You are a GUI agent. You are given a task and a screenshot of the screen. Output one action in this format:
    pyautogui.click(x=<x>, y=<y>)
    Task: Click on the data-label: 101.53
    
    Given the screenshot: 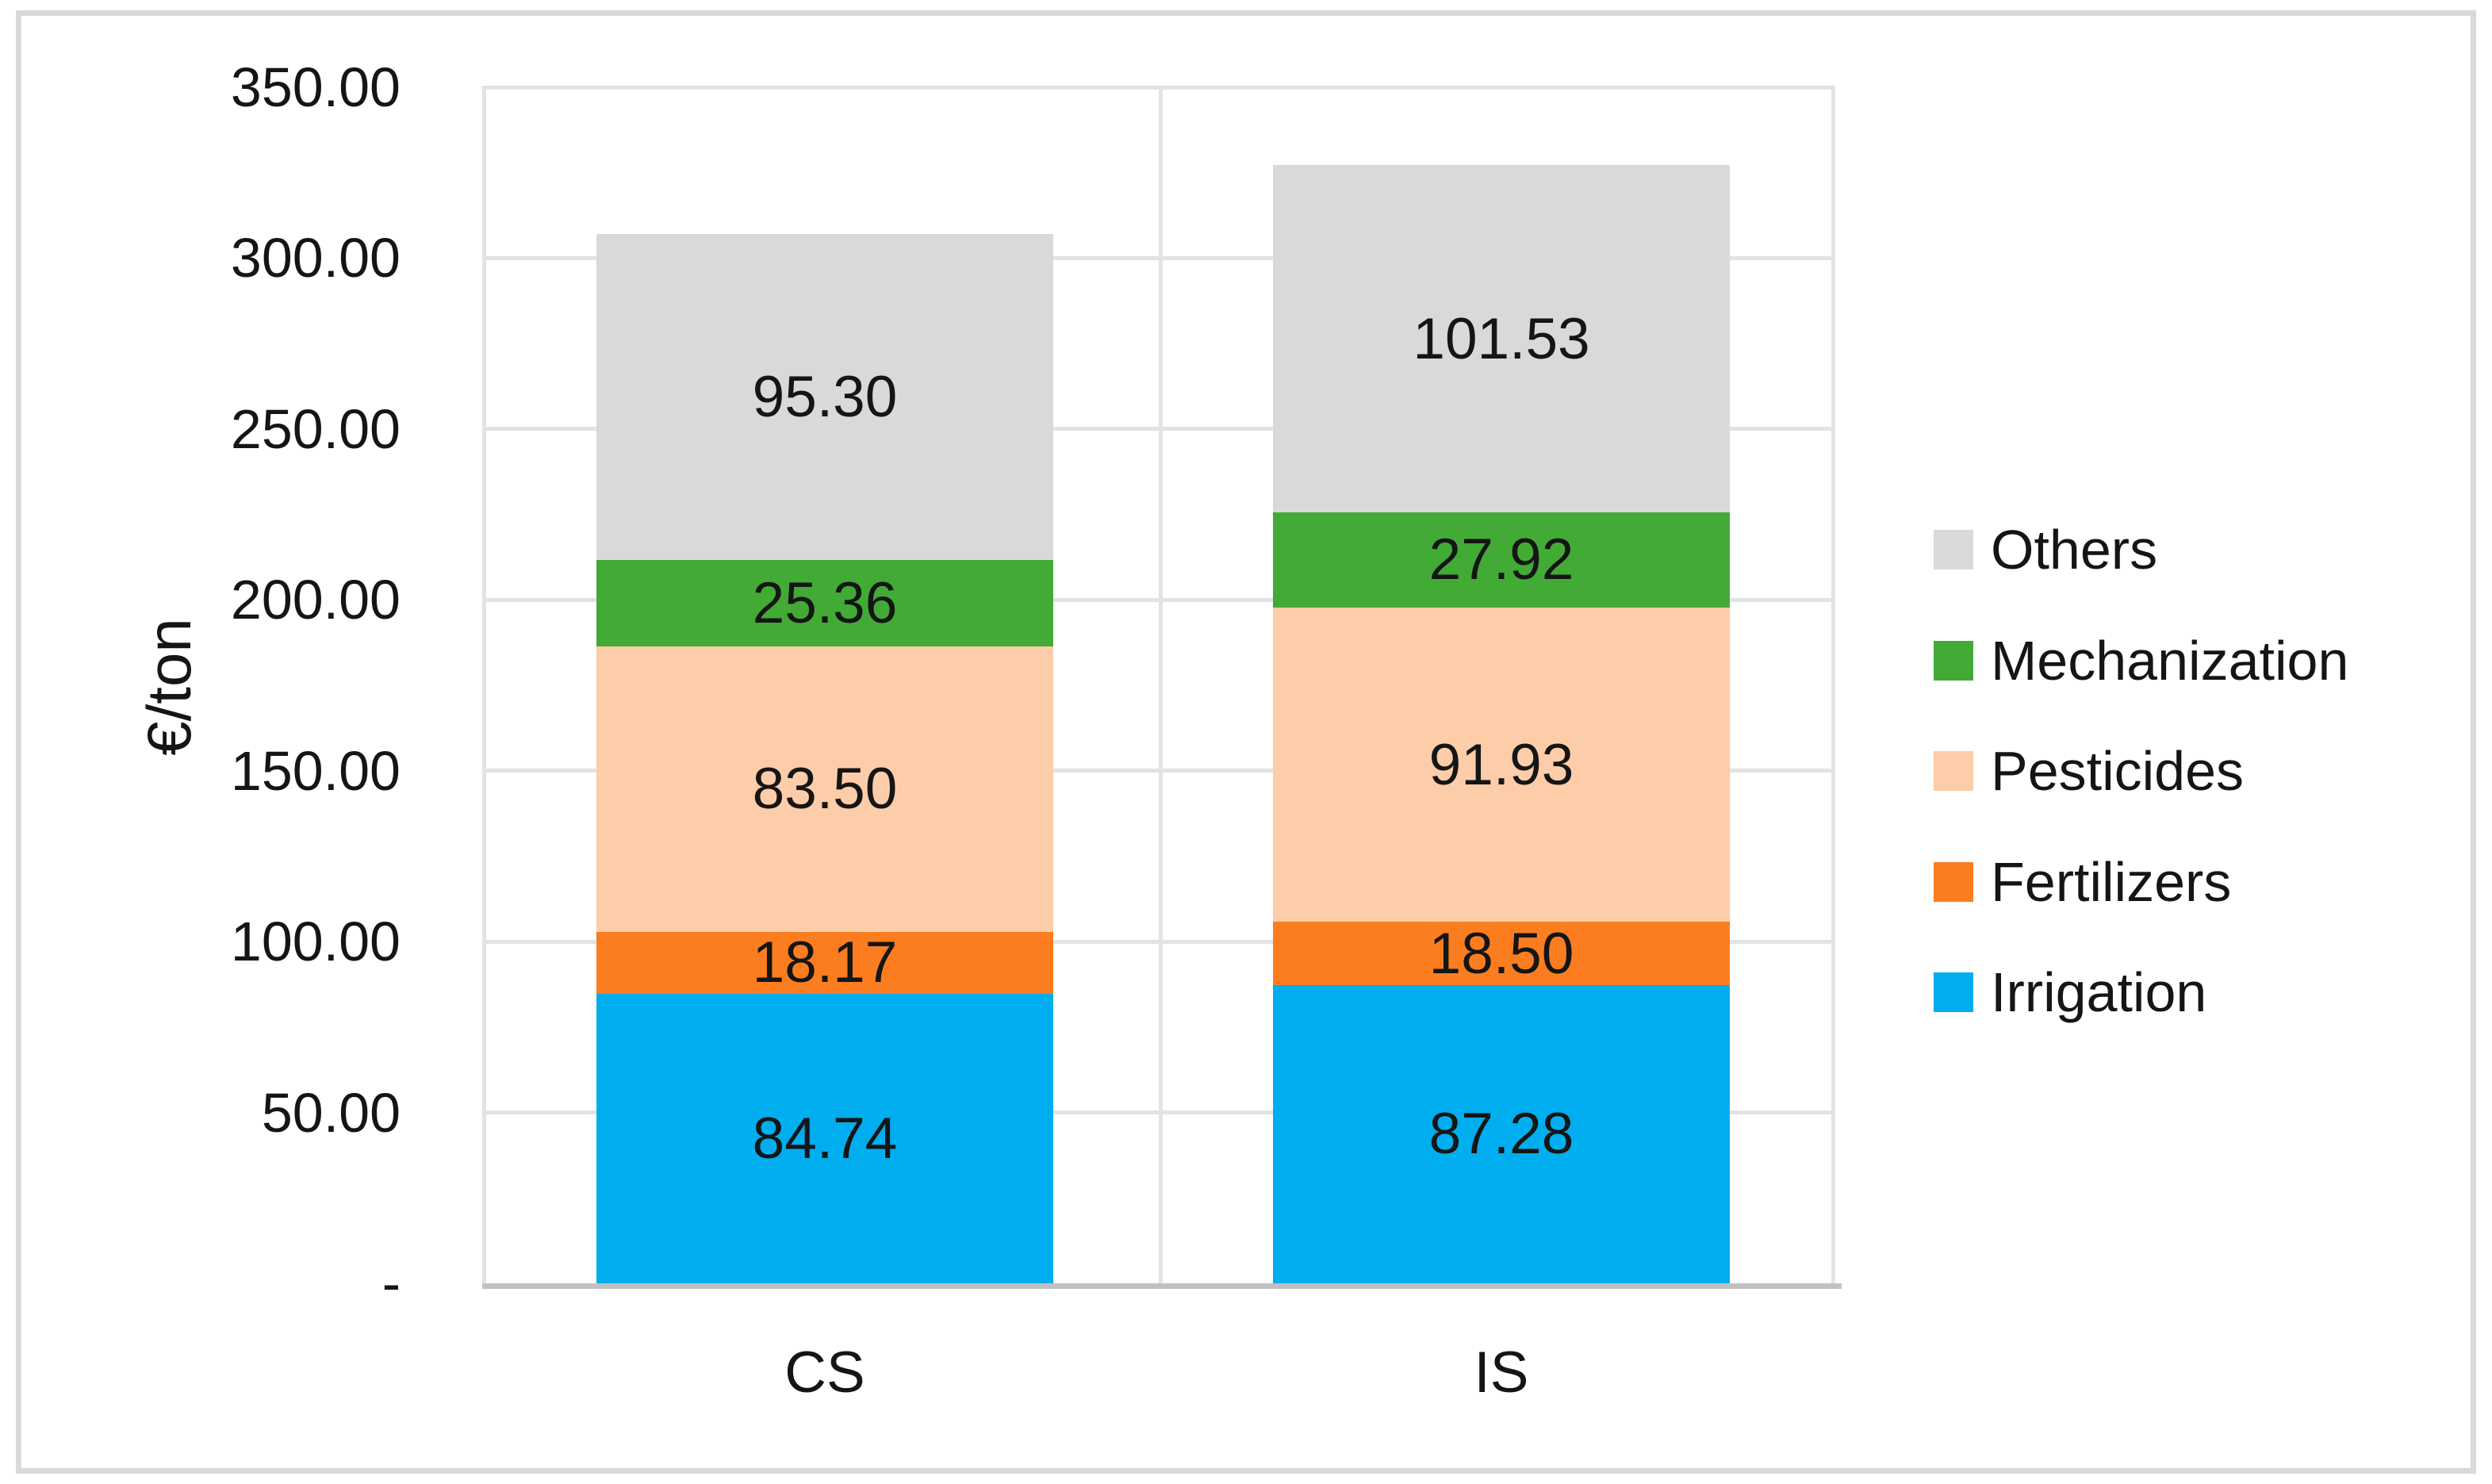 What is the action you would take?
    pyautogui.click(x=1501, y=338)
    